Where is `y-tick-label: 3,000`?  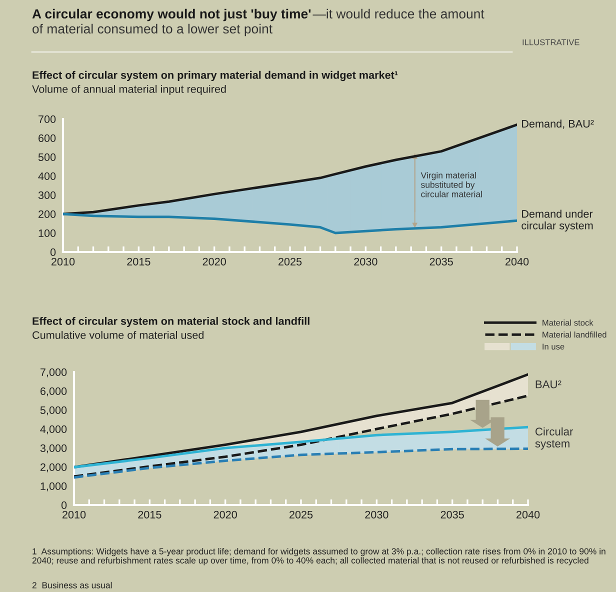 y-tick-label: 3,000 is located at coordinates (53, 449).